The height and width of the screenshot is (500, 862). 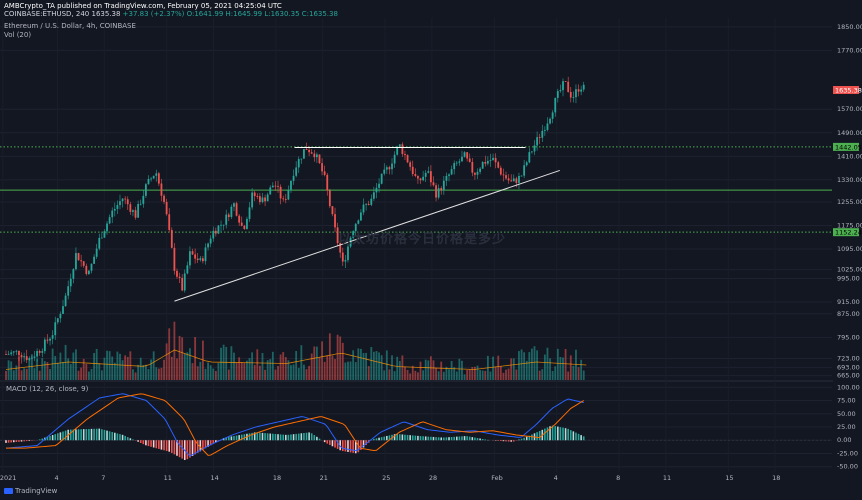 What do you see at coordinates (848, 359) in the screenshot?
I see `price-tick-label: 723.00` at bounding box center [848, 359].